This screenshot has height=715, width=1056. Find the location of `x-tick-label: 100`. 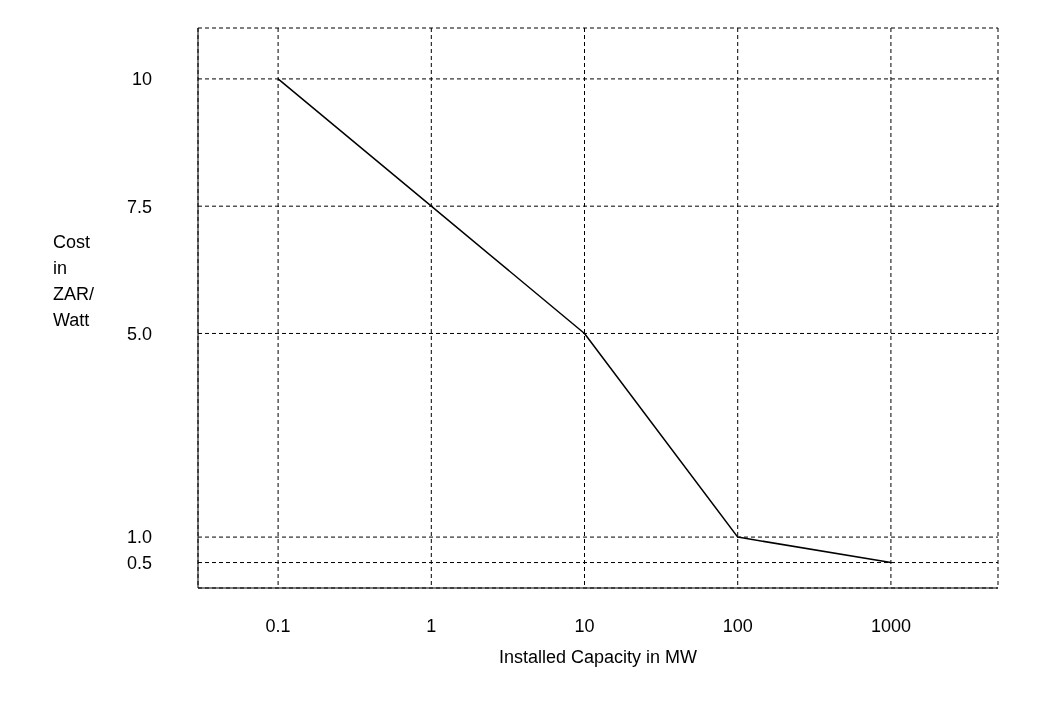

x-tick-label: 100 is located at coordinates (737, 625).